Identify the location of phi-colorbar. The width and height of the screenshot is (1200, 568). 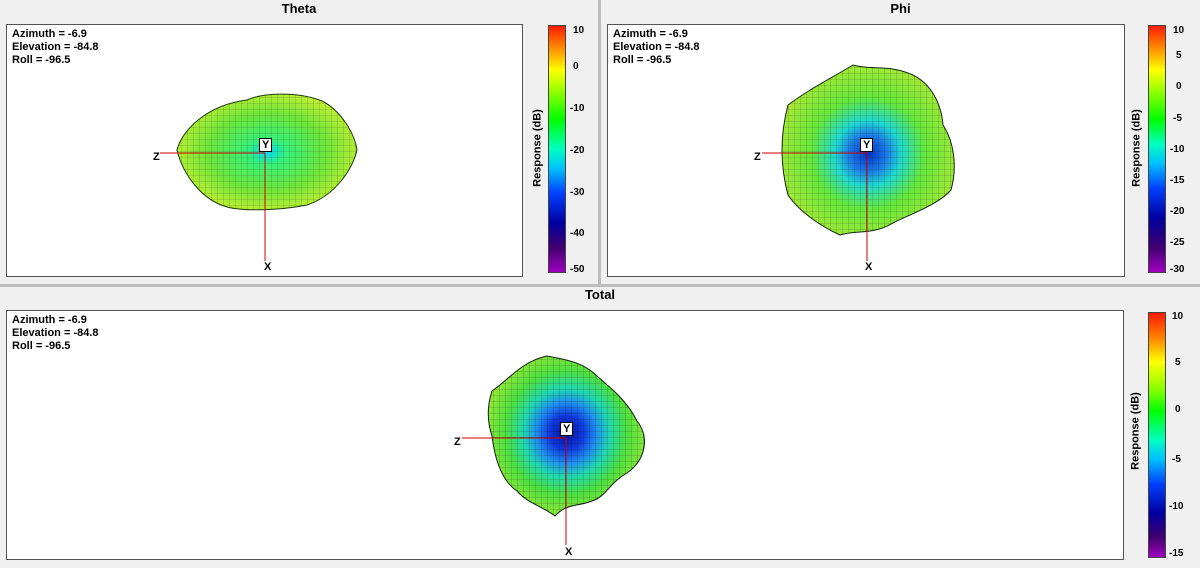
(1157, 149).